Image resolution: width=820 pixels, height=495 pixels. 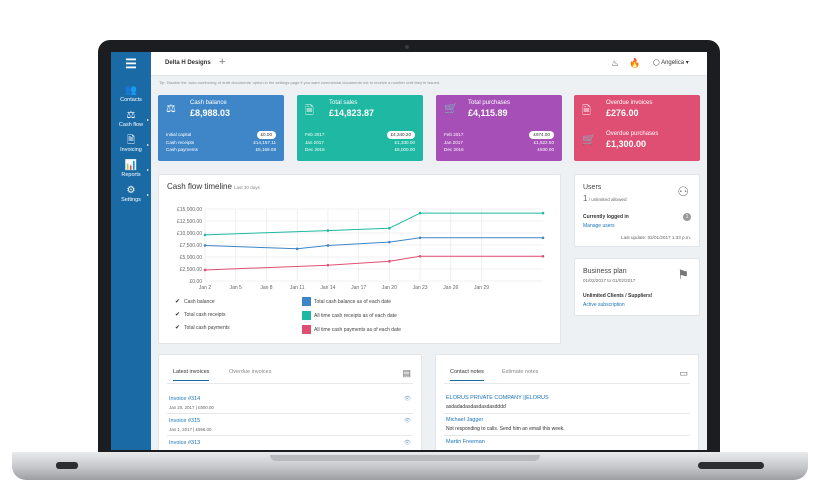 What do you see at coordinates (453, 142) in the screenshot?
I see `row-label: Jan 2017` at bounding box center [453, 142].